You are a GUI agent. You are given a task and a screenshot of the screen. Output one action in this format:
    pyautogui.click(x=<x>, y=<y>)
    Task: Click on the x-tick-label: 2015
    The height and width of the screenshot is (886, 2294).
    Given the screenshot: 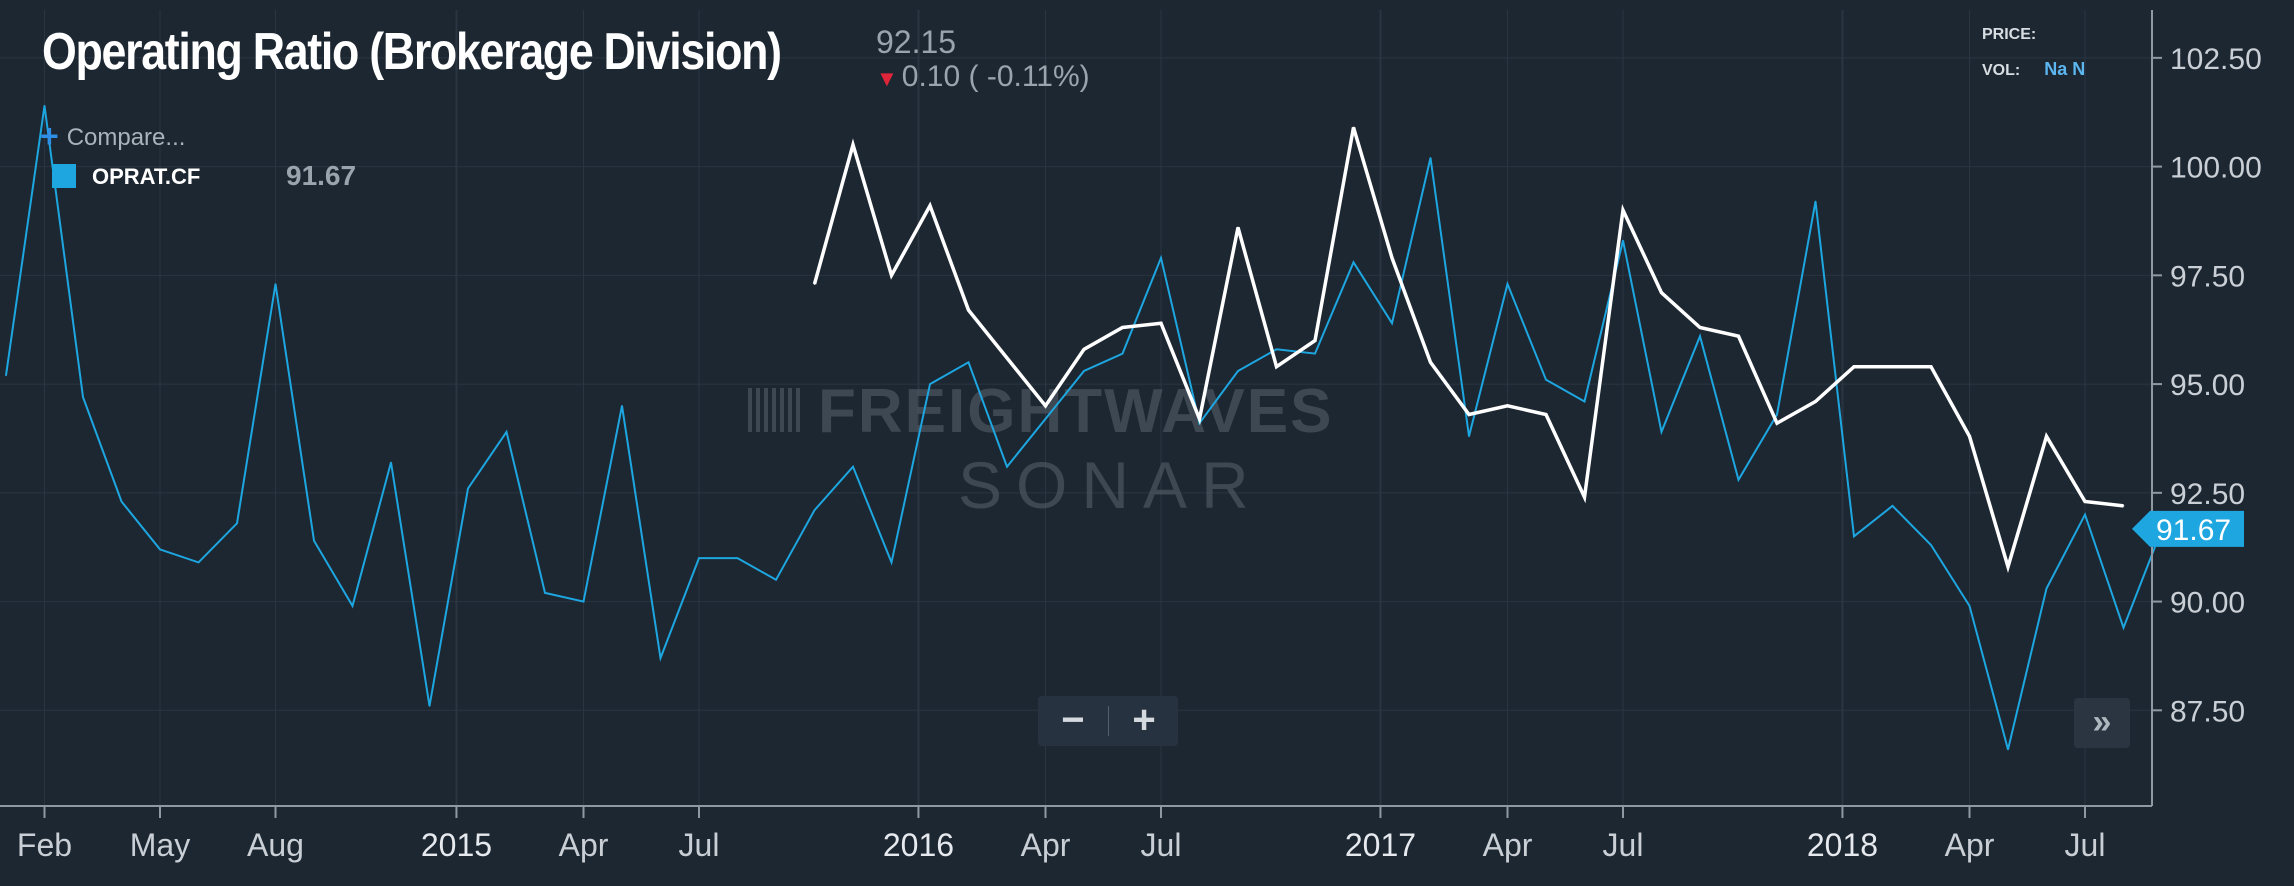 What is the action you would take?
    pyautogui.click(x=456, y=845)
    